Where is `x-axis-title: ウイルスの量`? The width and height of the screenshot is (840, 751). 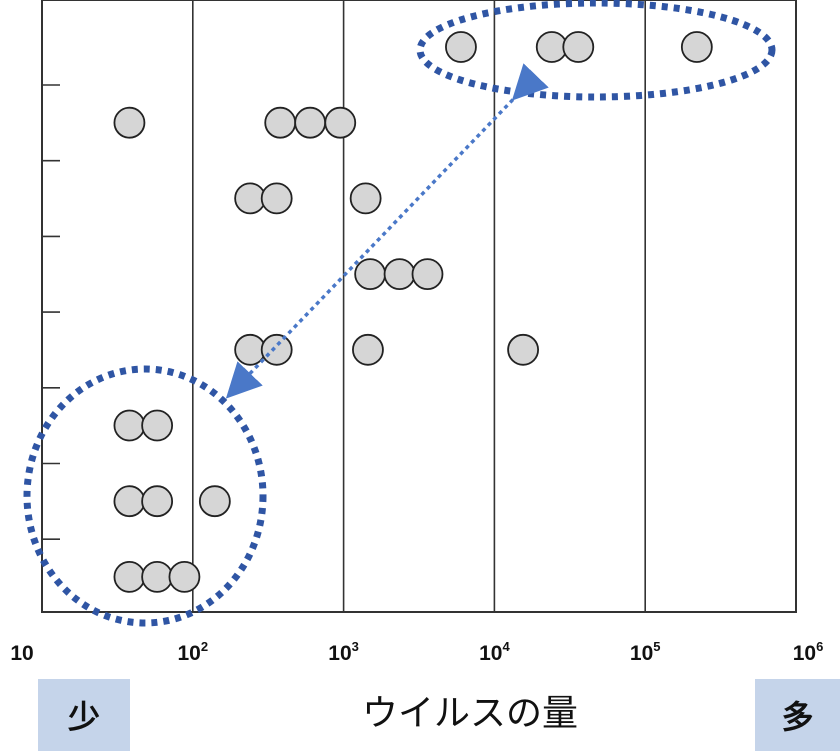 x-axis-title: ウイルスの量 is located at coordinates (469, 713).